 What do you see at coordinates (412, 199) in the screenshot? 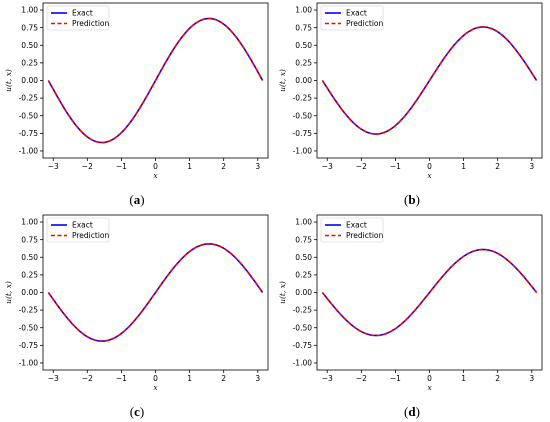
I see `panel-caption-b: (b)` at bounding box center [412, 199].